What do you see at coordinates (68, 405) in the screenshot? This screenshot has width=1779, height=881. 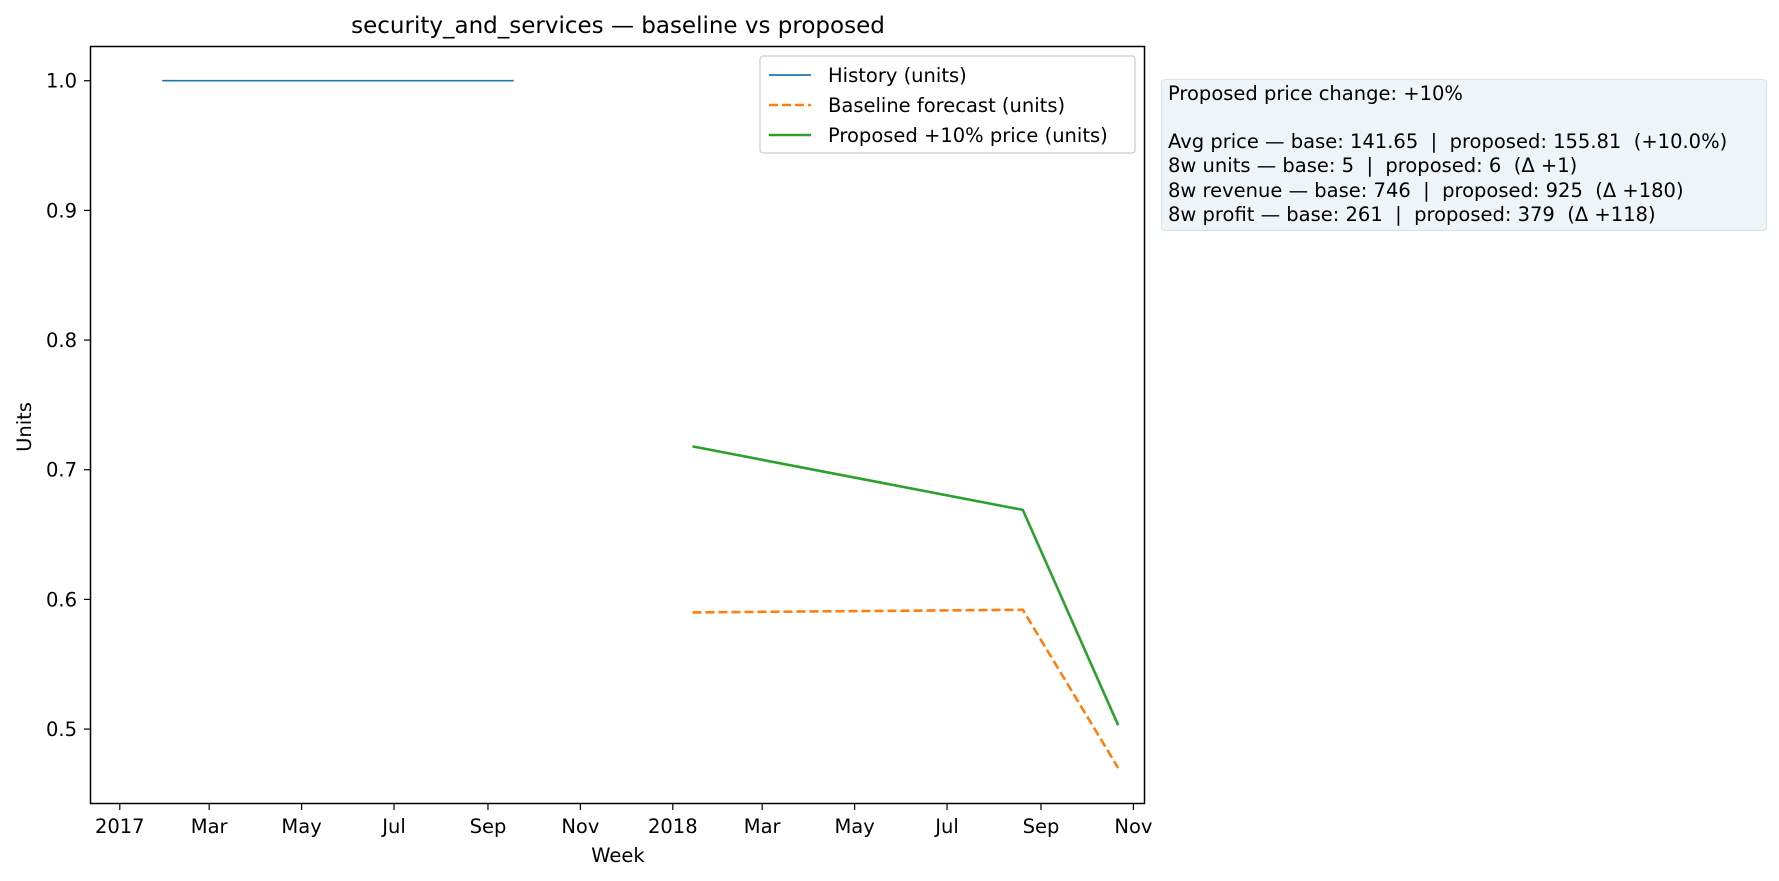 I see `y-axis: 0.5 0.6 0.7 0.8 0.9 1.0` at bounding box center [68, 405].